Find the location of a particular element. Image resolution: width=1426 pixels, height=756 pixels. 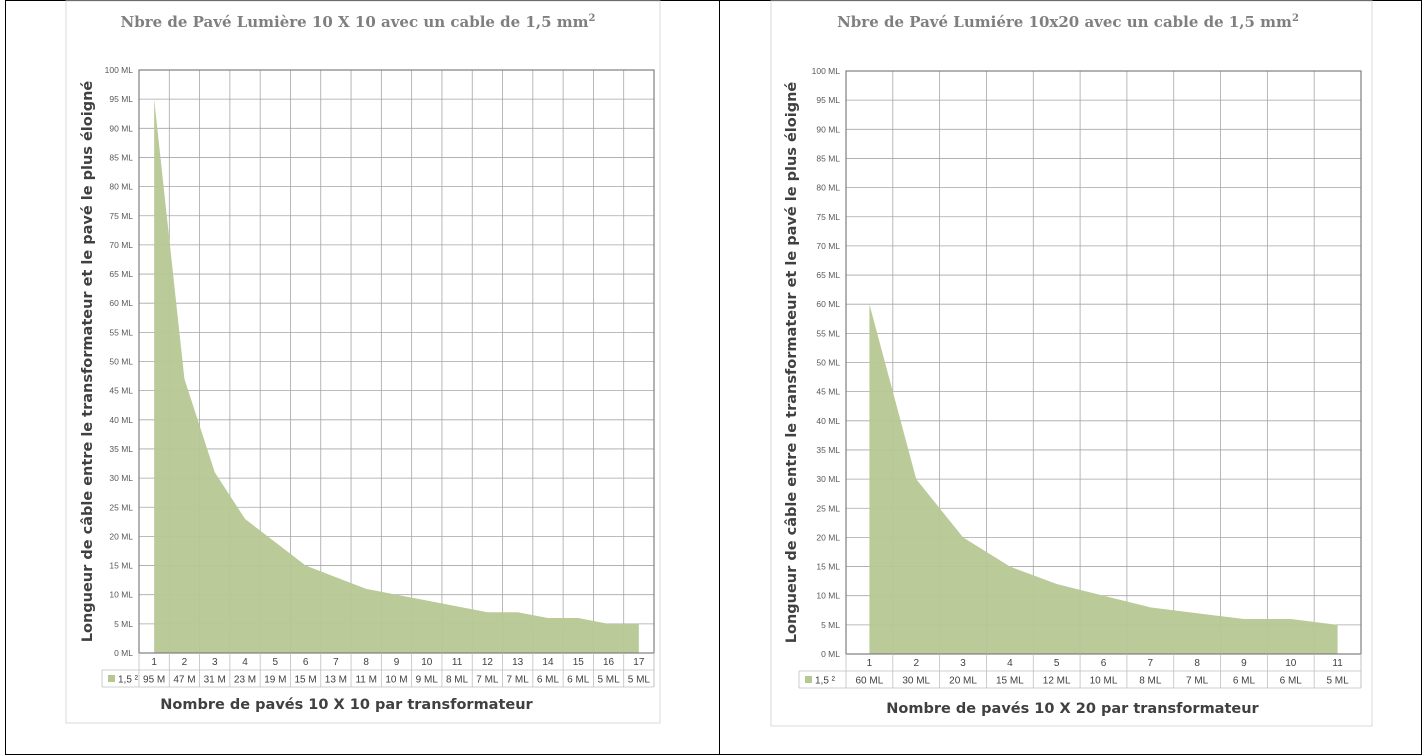

x-tick-label: 15 is located at coordinates (579, 662).